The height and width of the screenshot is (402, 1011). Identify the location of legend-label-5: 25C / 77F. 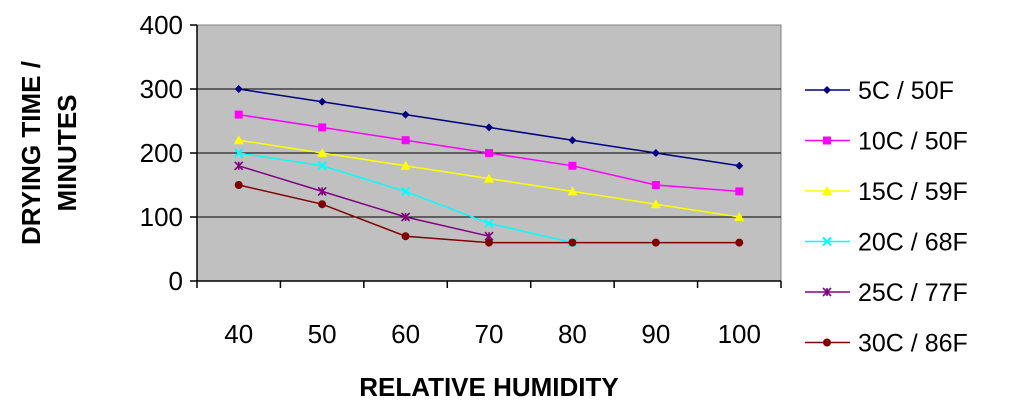
(913, 293).